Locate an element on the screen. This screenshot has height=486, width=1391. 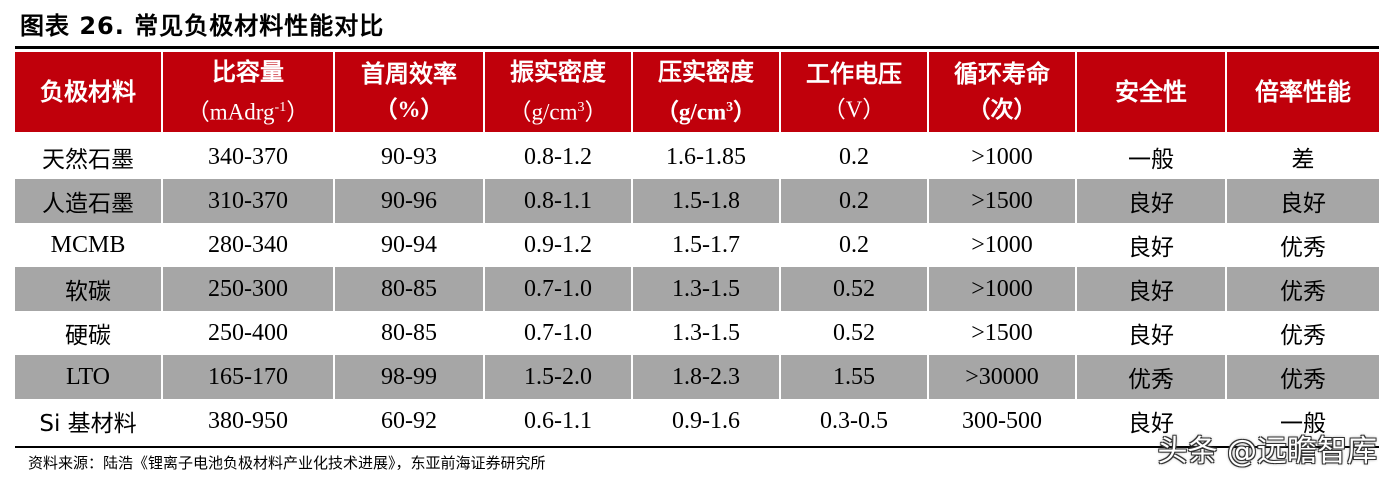
cell-capacity: 165-170 is located at coordinates (249, 377).